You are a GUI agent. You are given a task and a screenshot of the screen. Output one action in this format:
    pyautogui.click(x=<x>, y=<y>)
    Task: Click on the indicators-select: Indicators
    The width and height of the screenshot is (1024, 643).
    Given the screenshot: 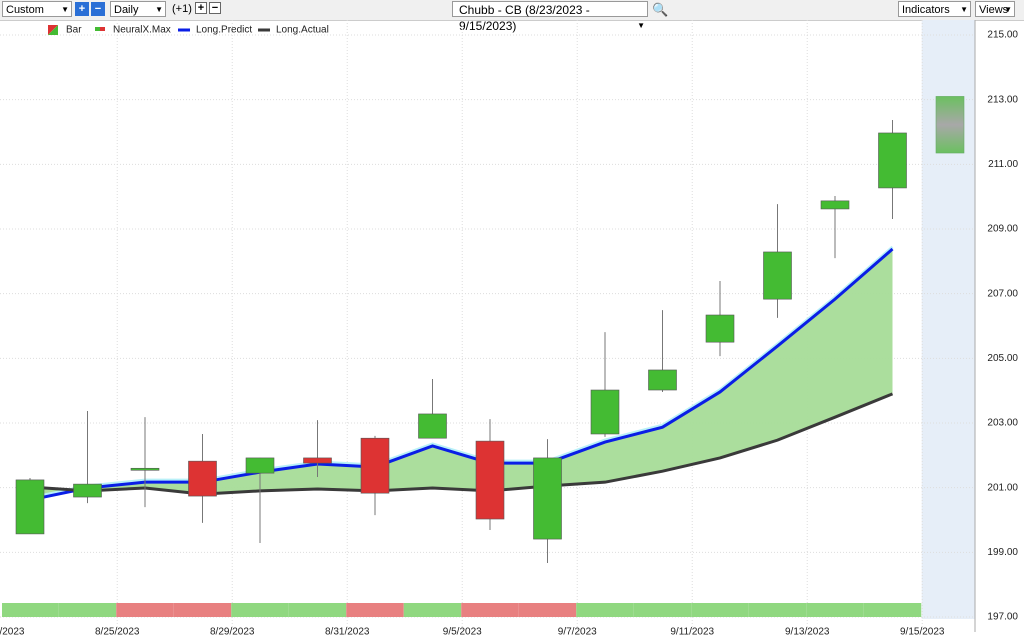 What is the action you would take?
    pyautogui.click(x=934, y=9)
    